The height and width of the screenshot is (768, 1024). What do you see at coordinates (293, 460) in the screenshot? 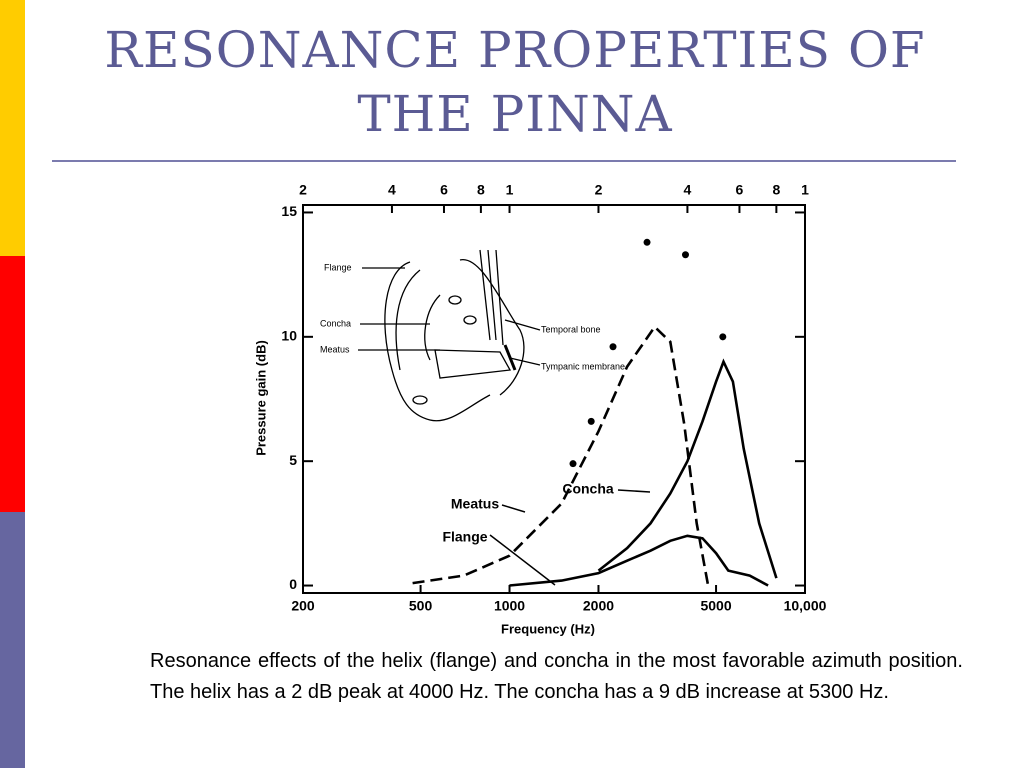
I see `y-tick-label: 5` at bounding box center [293, 460].